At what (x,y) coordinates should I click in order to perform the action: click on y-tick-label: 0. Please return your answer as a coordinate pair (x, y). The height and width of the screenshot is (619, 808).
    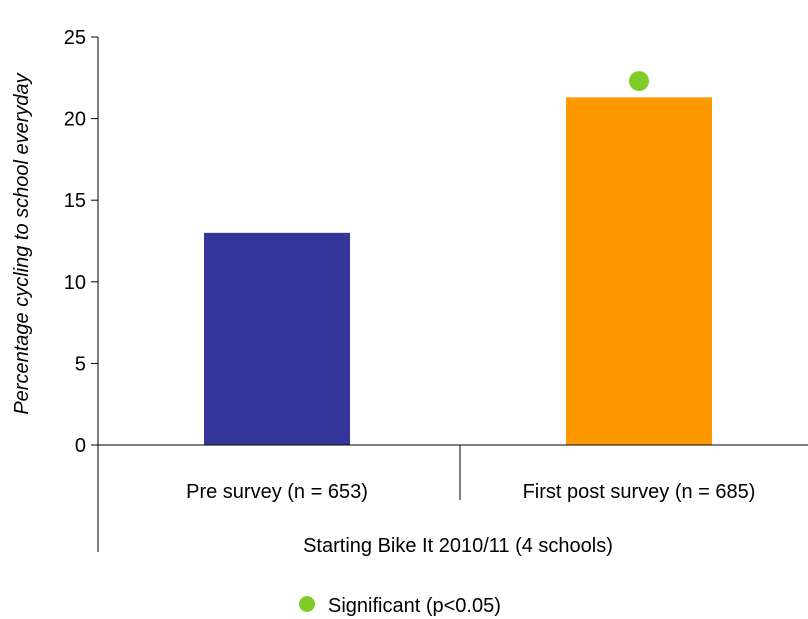
    Looking at the image, I should click on (80, 446).